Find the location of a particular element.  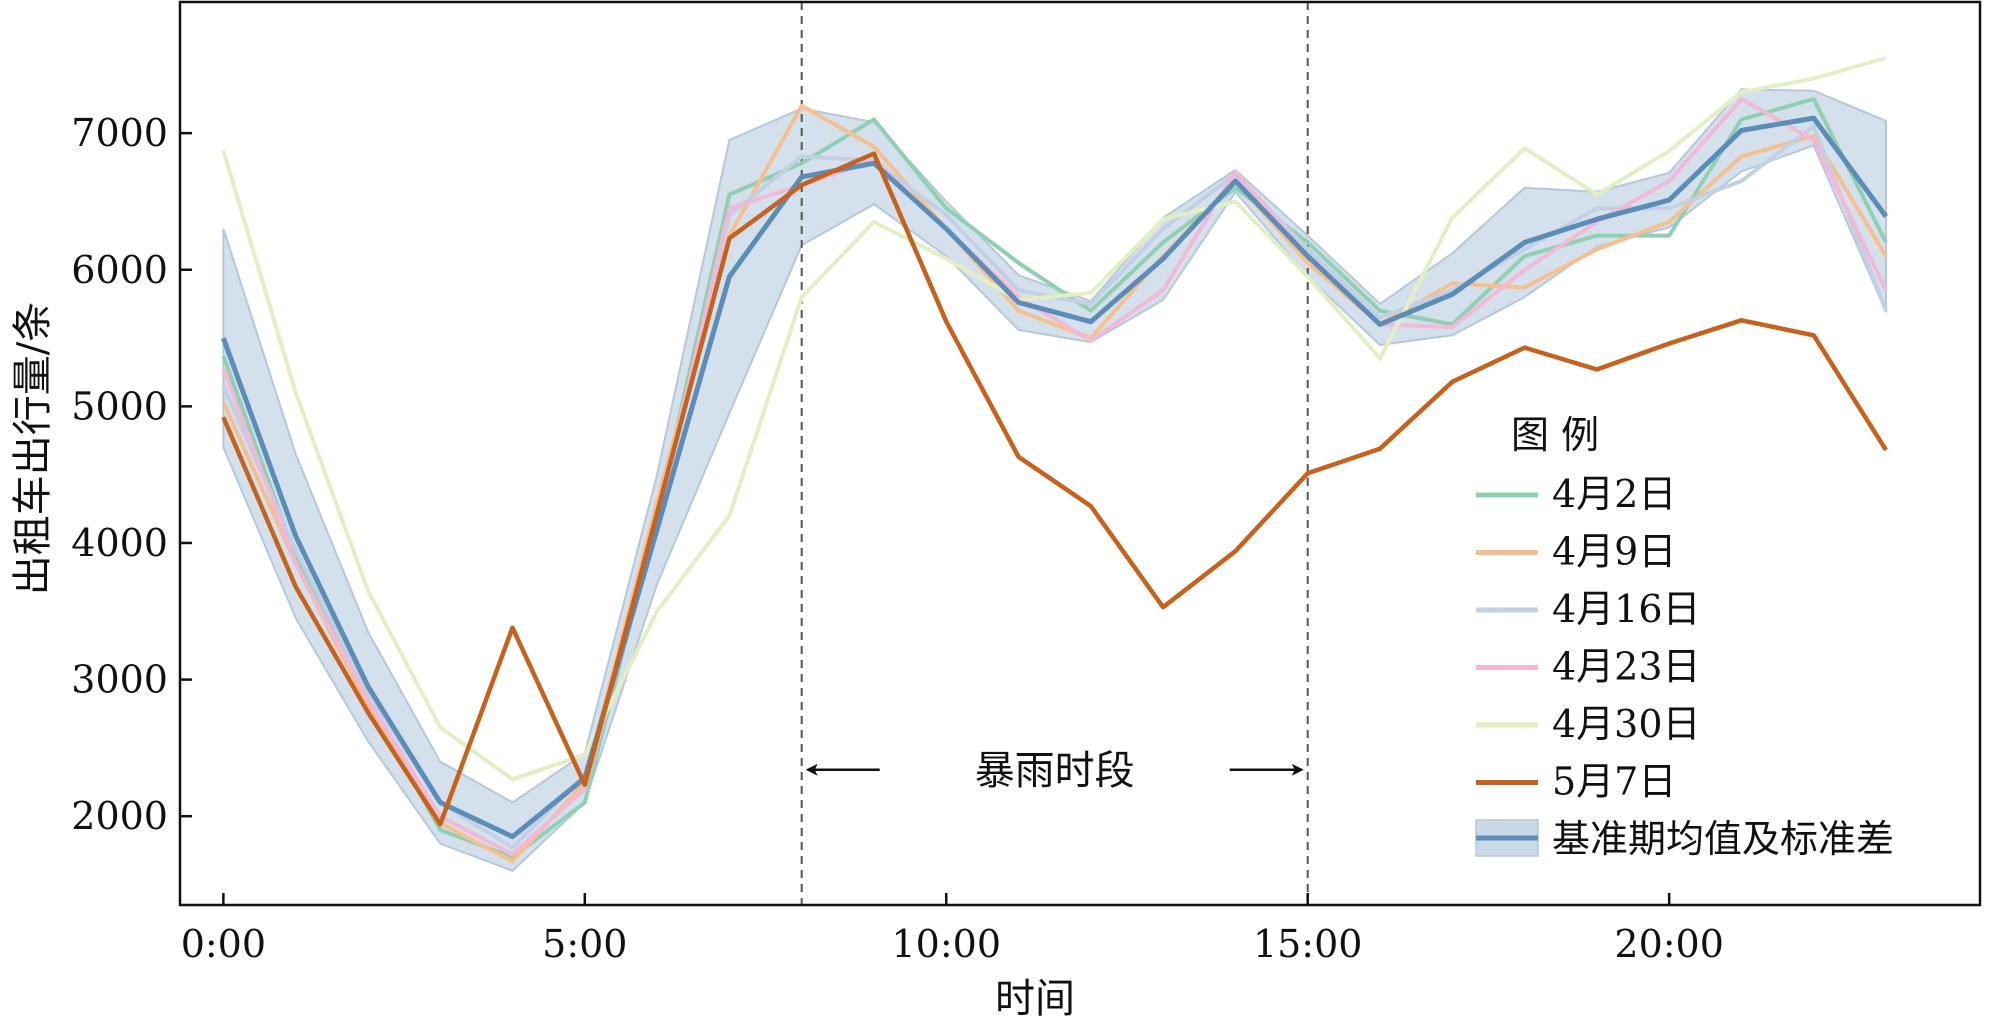

x-tick-label: 15:00 is located at coordinates (1308, 944).